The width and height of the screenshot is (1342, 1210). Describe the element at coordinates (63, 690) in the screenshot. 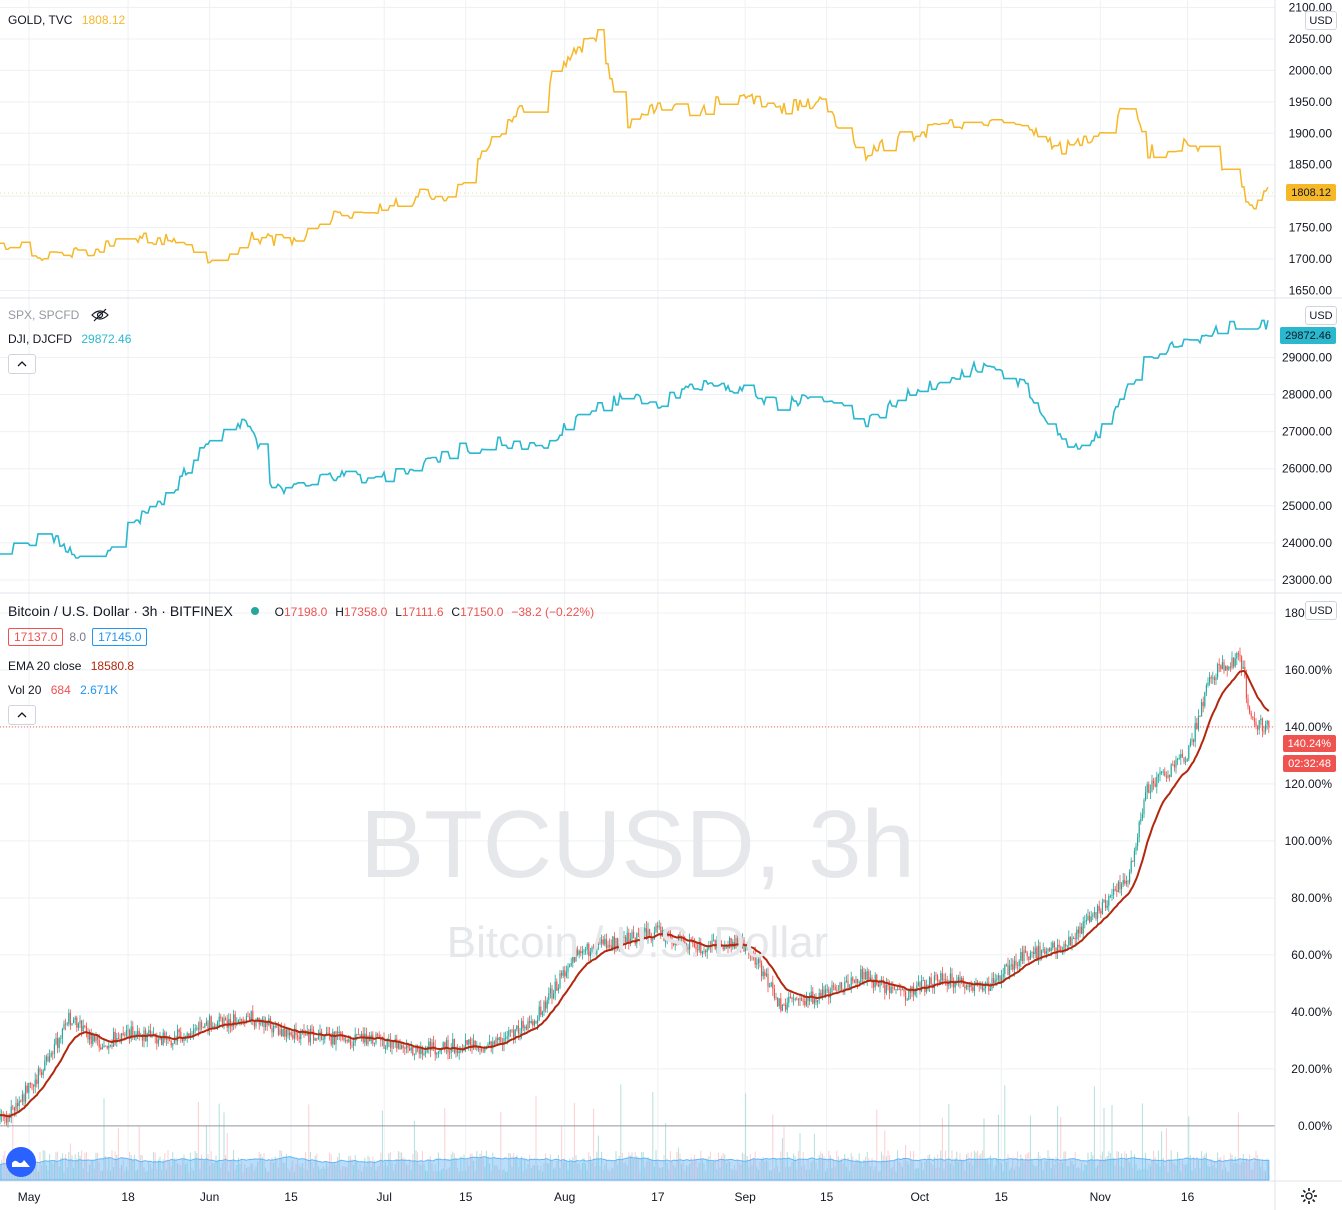

I see `vol-legend: Vol 20 684 2.671K` at that location.